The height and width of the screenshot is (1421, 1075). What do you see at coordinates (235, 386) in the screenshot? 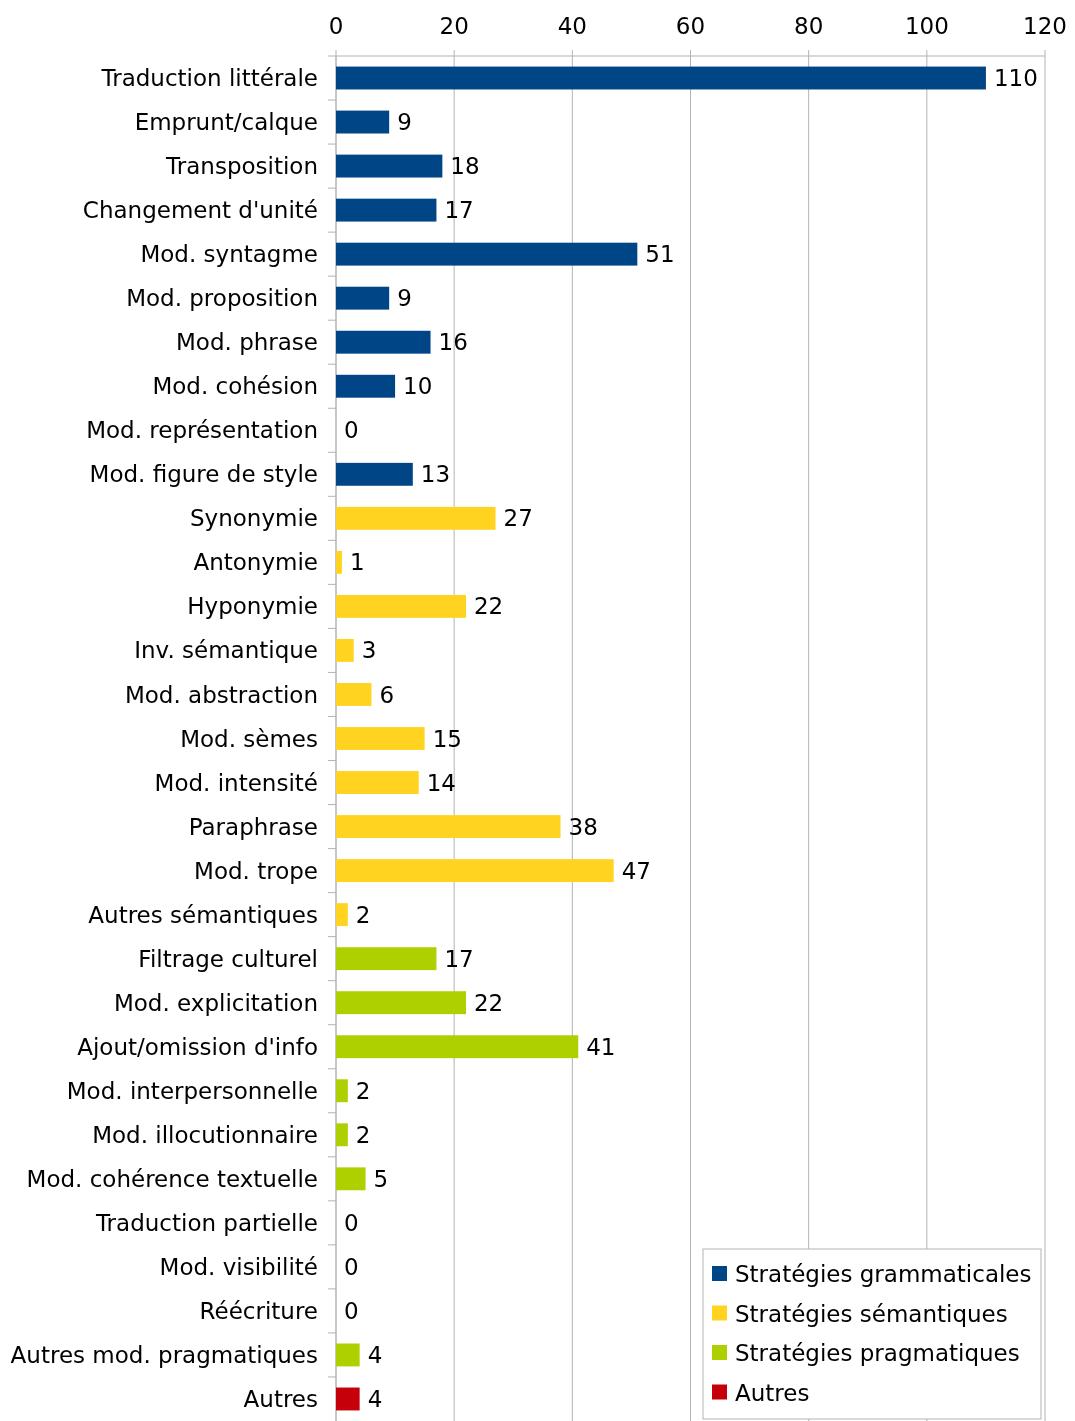
I see `y-tick-label: Mod. cohésion` at bounding box center [235, 386].